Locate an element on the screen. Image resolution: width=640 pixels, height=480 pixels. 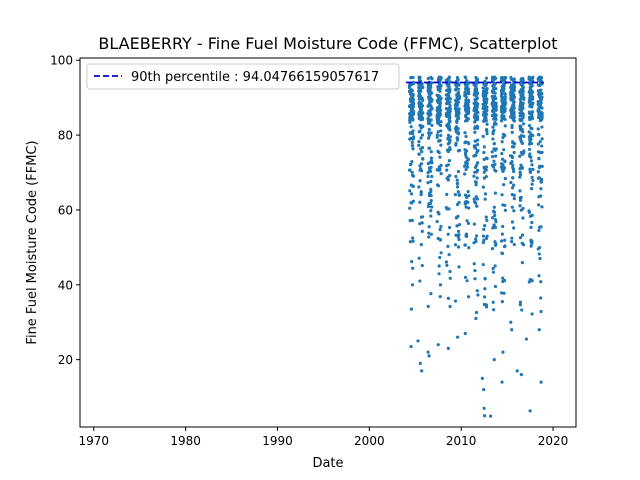
y-tick-label: 60 is located at coordinates (65, 210).